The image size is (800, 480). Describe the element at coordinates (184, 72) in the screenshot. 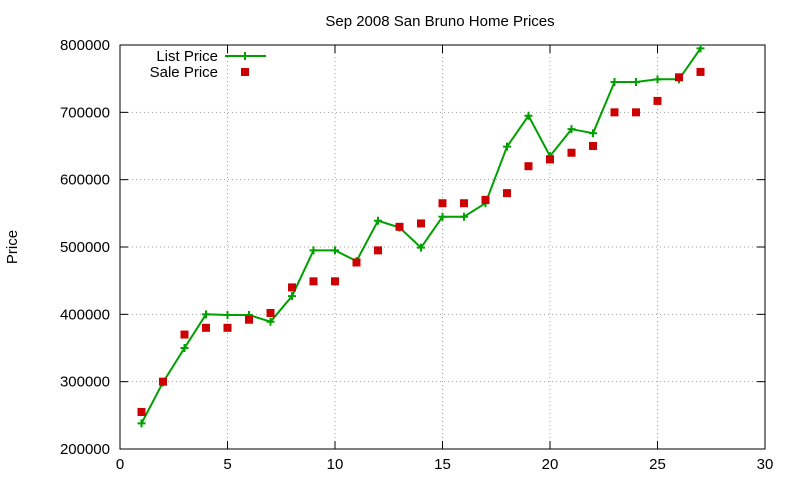

I see `legend-label-sale-price: Sale Price` at that location.